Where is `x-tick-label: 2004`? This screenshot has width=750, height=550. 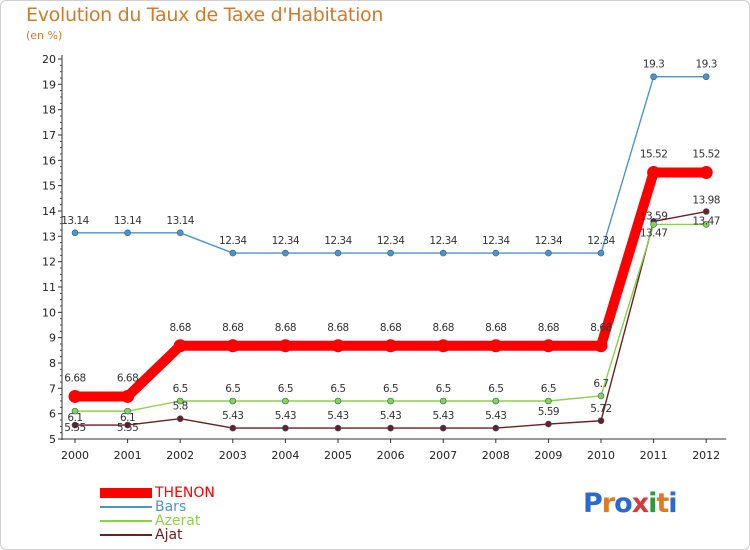
x-tick-label: 2004 is located at coordinates (285, 455).